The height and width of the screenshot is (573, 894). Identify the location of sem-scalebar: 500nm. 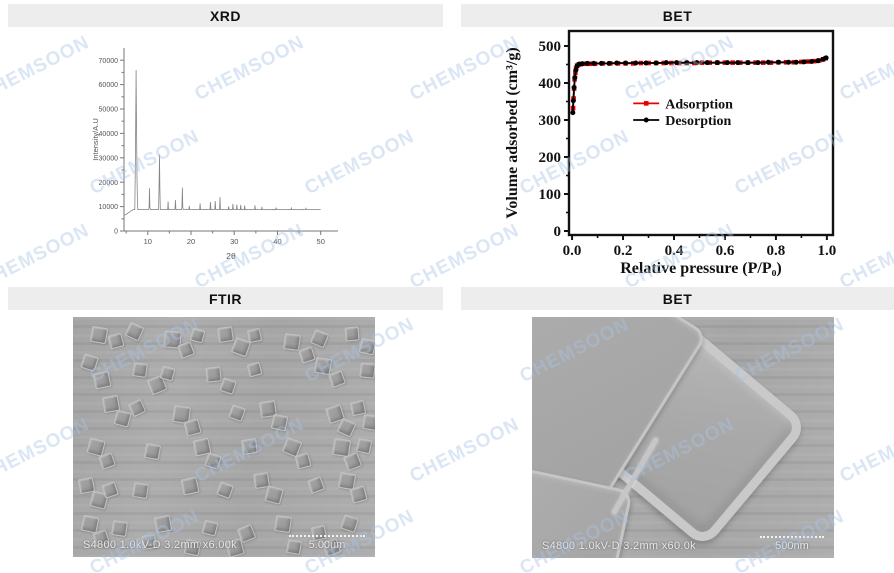
(792, 544).